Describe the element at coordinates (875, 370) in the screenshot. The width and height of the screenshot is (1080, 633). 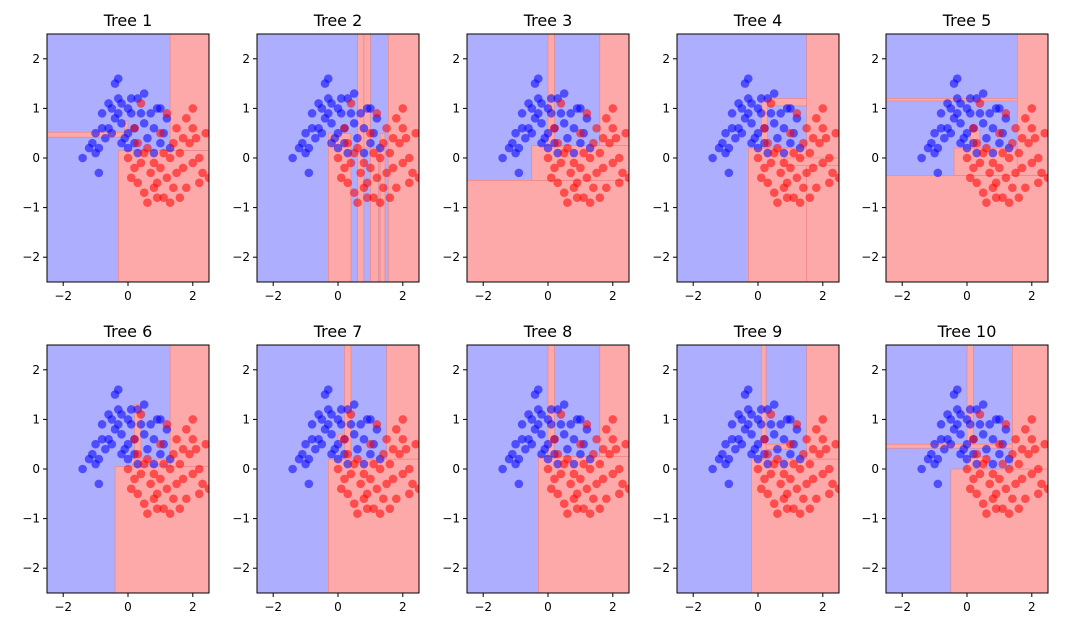
I see `y-tick-label: 2` at that location.